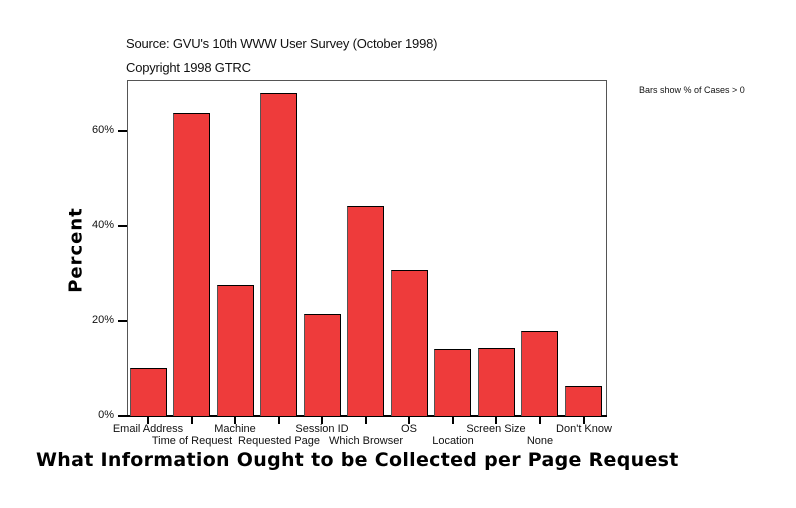  Describe the element at coordinates (453, 441) in the screenshot. I see `x-tick-label: Location` at that location.